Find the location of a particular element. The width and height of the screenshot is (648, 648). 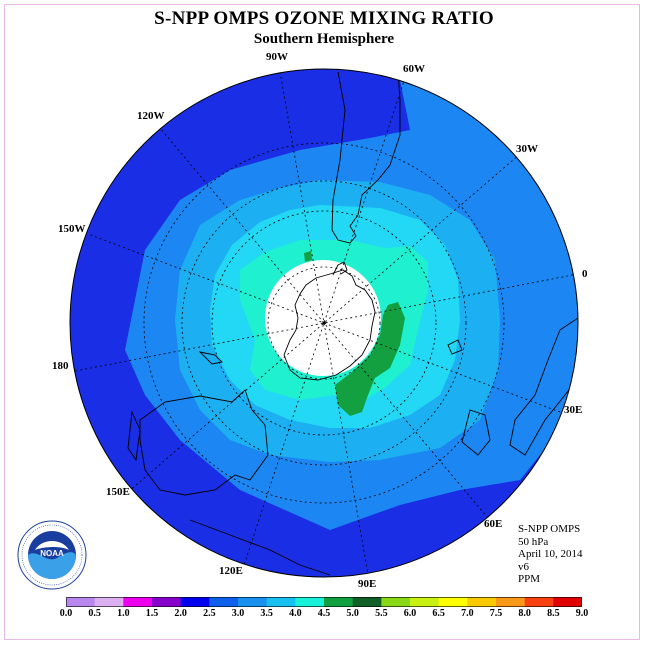

info-units: PPM is located at coordinates (529, 579).